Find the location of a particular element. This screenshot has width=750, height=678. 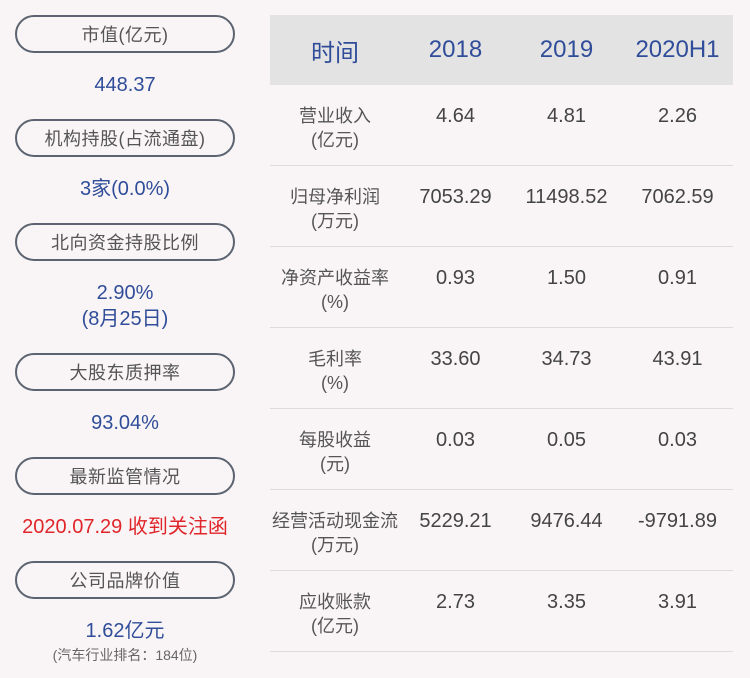

label-pill-market-cap: 市值(亿元) is located at coordinates (125, 34).